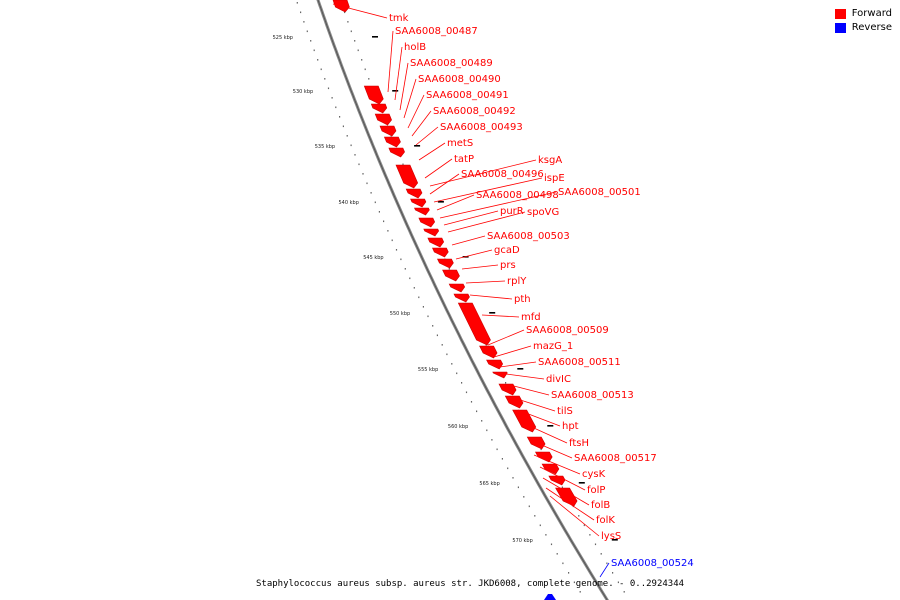 The height and width of the screenshot is (600, 900). I want to click on gene-label: SAA6008_00501, so click(599, 192).